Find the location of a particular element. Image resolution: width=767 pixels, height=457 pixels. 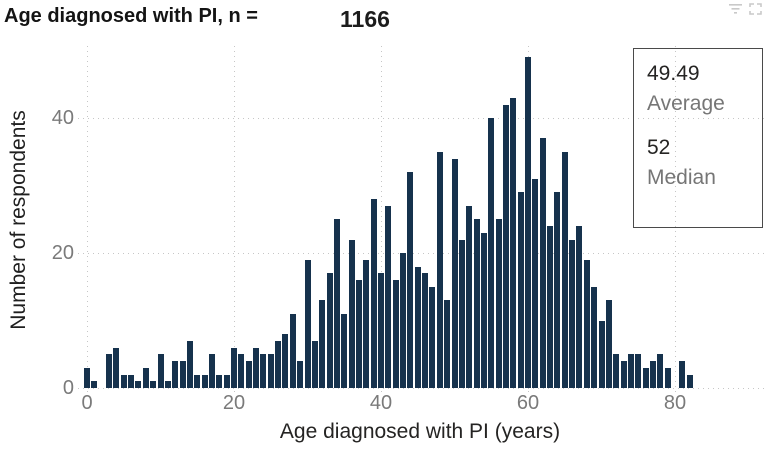

average-value: 49.49 is located at coordinates (673, 73).